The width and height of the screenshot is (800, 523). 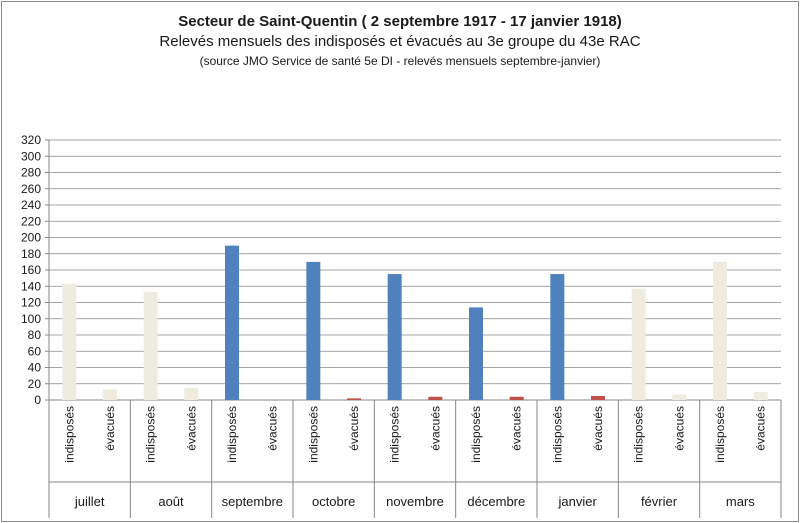 What do you see at coordinates (37, 400) in the screenshot?
I see `y-tick-label: 0` at bounding box center [37, 400].